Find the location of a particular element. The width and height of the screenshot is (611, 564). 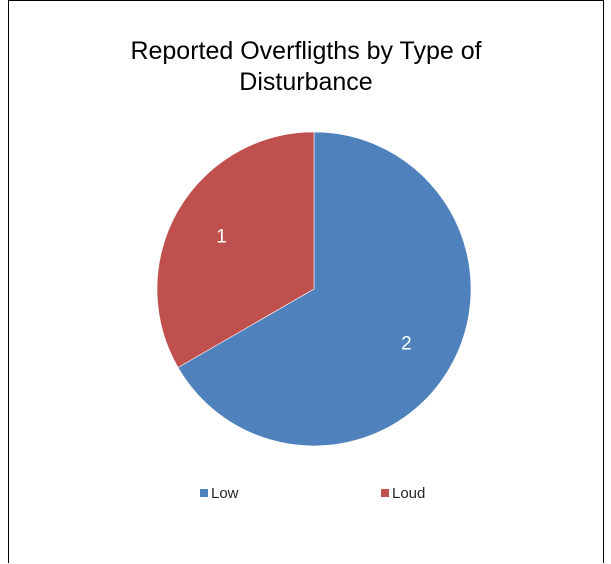

data-label-low: 2 is located at coordinates (406, 343).